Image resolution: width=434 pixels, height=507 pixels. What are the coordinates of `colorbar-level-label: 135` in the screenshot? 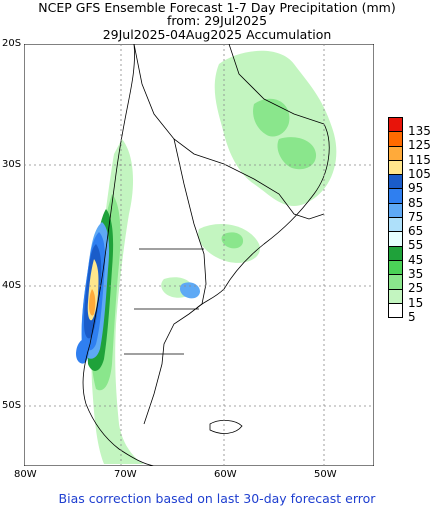 It's located at (419, 131).